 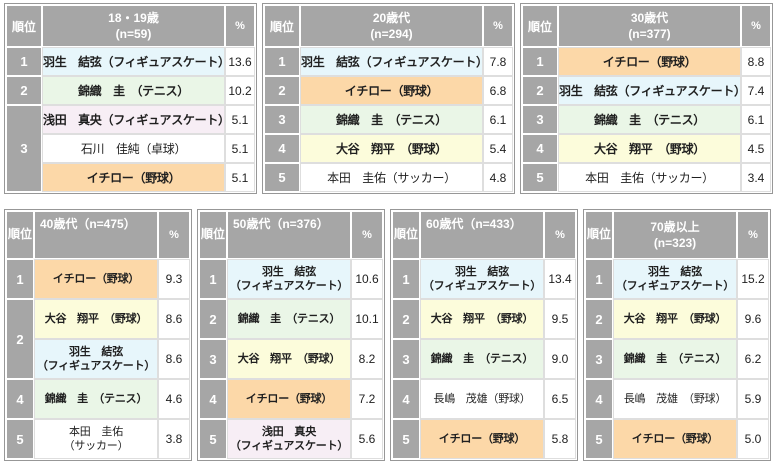 What do you see at coordinates (675, 399) in the screenshot?
I see `athlete-cell: 長嶋 茂雄 （野球）` at bounding box center [675, 399].